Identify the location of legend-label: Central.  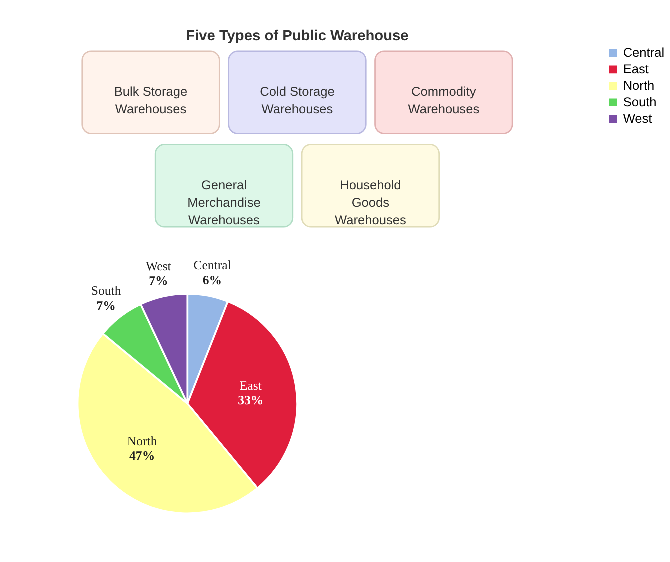
(644, 52).